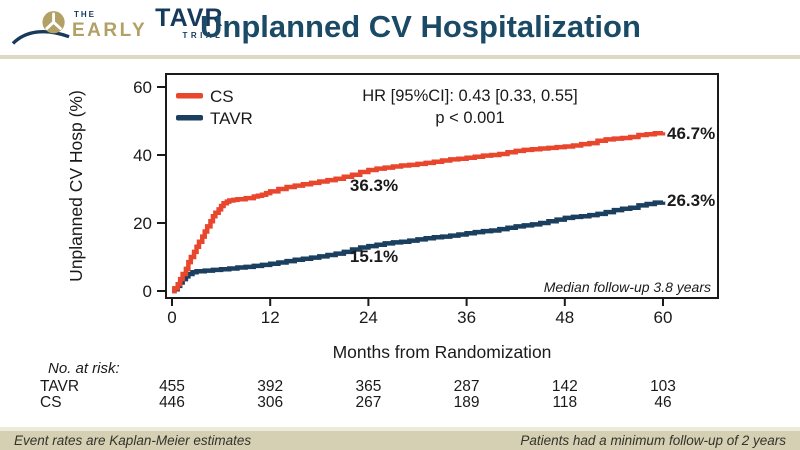 The height and width of the screenshot is (450, 800). What do you see at coordinates (691, 133) in the screenshot?
I see `annotation-cs-end: 46.7%` at bounding box center [691, 133].